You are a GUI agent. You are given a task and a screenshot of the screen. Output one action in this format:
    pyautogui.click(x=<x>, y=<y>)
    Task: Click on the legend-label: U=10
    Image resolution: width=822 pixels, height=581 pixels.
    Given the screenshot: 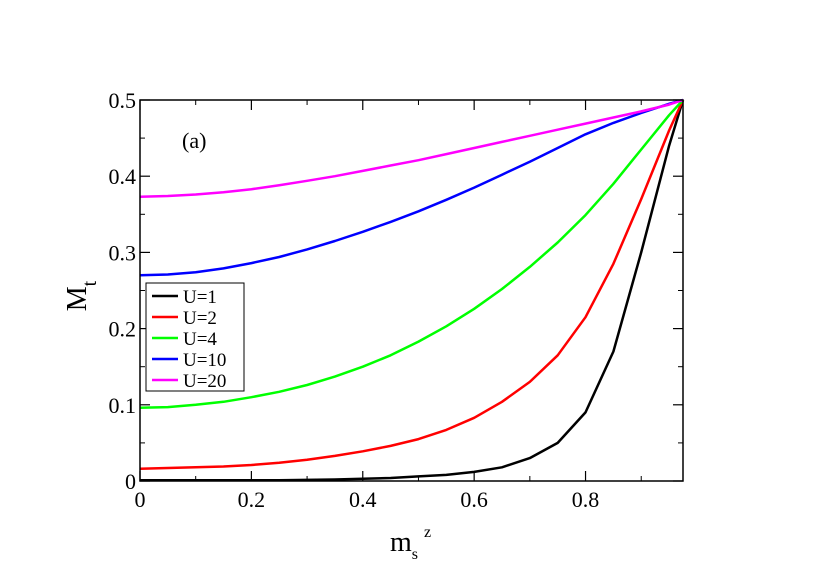 What is the action you would take?
    pyautogui.click(x=204, y=360)
    